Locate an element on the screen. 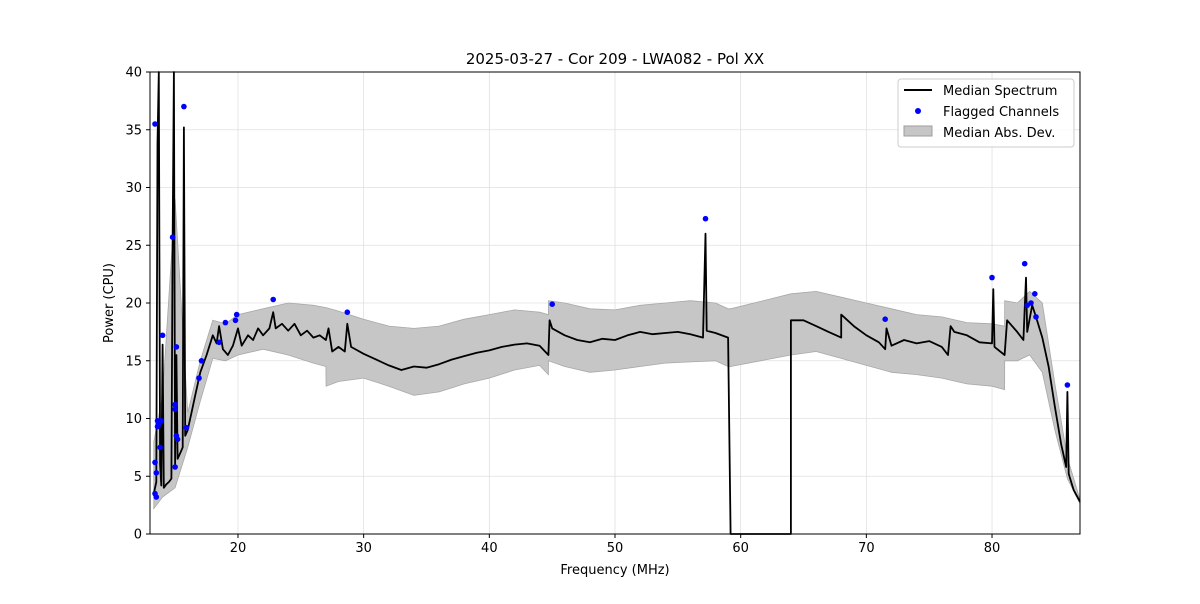 The image size is (1200, 604). x-axis-ticks: 20 30 40 50 60 70 80 is located at coordinates (615, 545).